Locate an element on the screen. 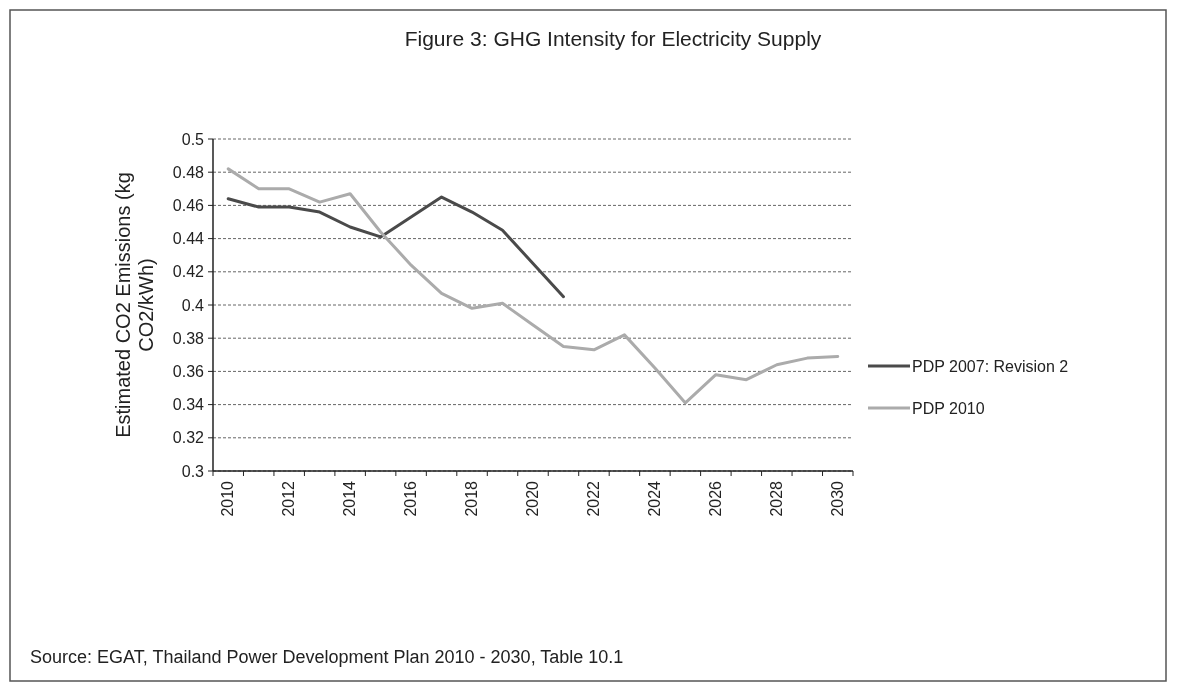 This screenshot has height=691, width=1181. source-note: Source: EGAT, Thailand Power Development Plan 2010 - 2030, Table 10.1 is located at coordinates (327, 657).